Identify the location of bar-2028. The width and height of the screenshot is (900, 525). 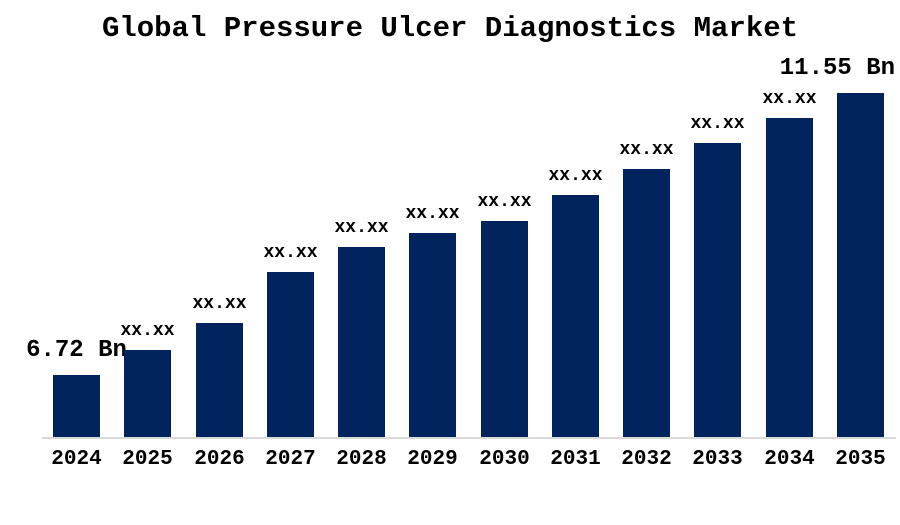
(361, 342).